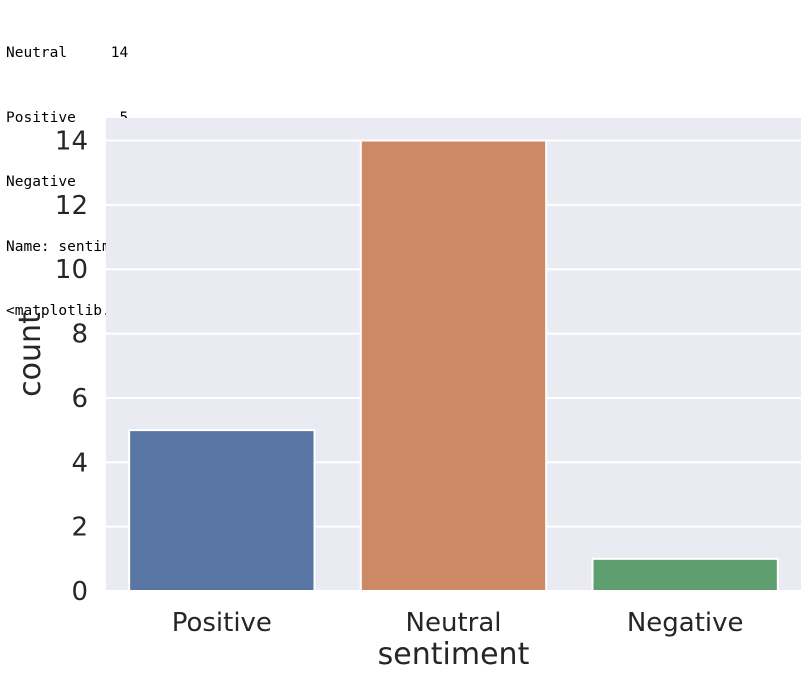 Image resolution: width=809 pixels, height=679 pixels. Describe the element at coordinates (222, 510) in the screenshot. I see `bar-positive` at that location.